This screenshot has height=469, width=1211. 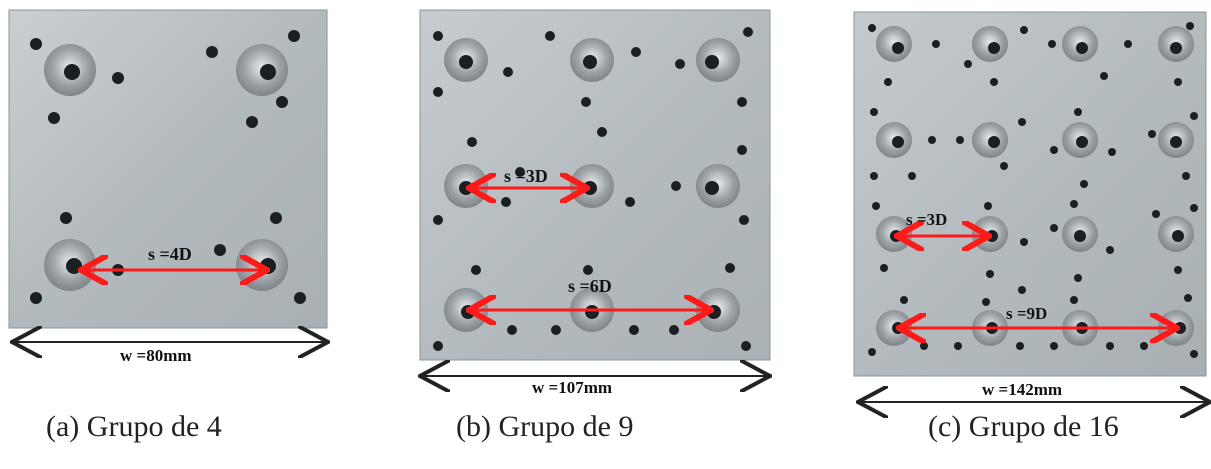 What do you see at coordinates (134, 426) in the screenshot?
I see `caption-a: (a) Grupo de 4` at bounding box center [134, 426].